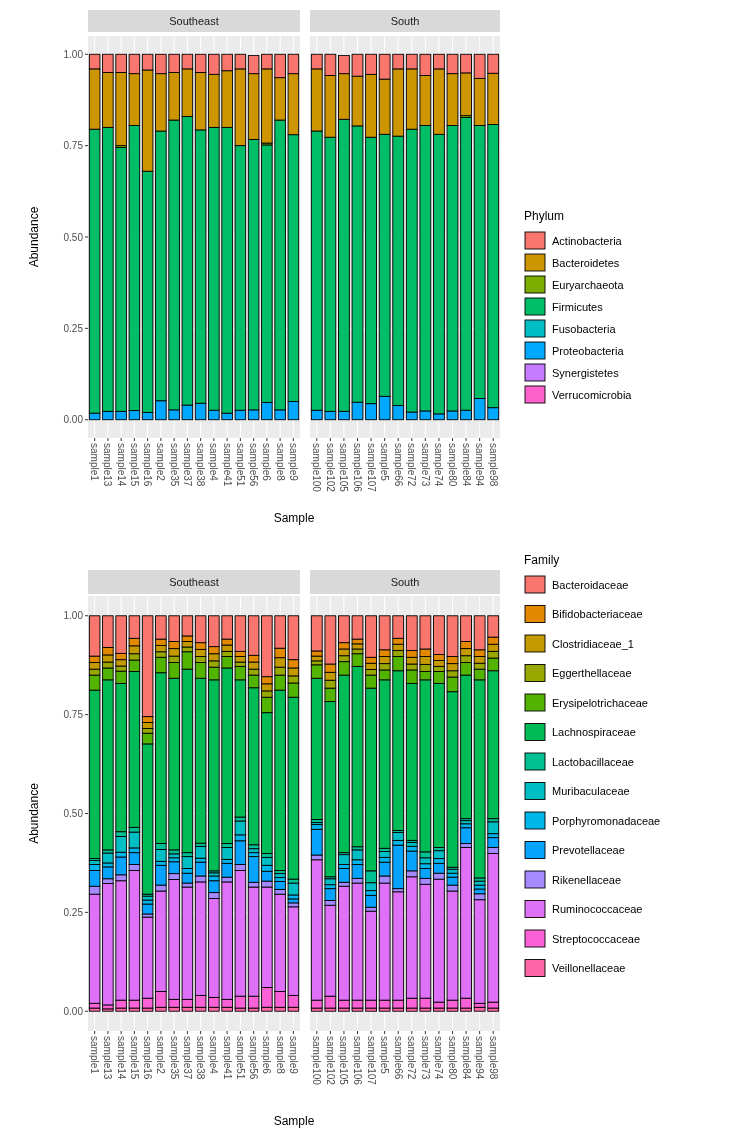 This screenshot has width=750, height=1136. Describe the element at coordinates (600, 702) in the screenshot. I see `legend-label: Erysipelotrichaceae` at that location.